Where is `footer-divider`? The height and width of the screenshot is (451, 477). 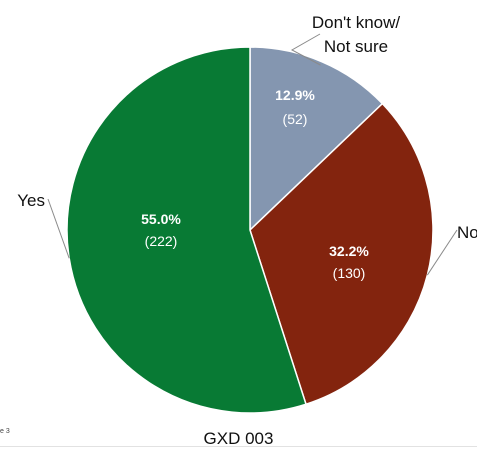
footer-divider is located at coordinates (238, 446).